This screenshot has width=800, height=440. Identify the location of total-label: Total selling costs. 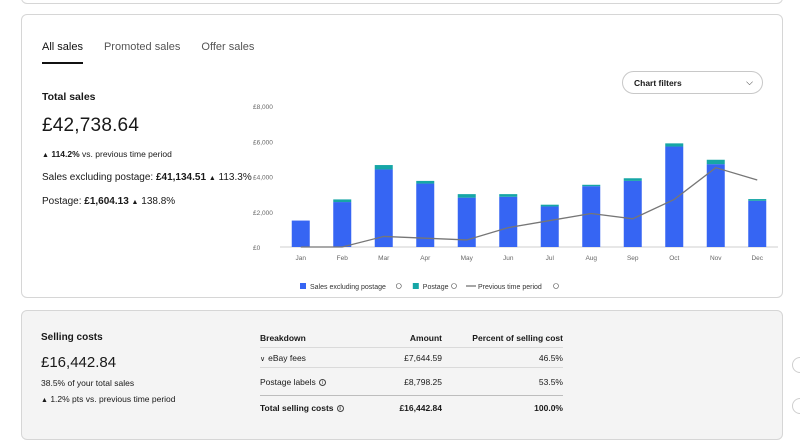
(297, 408).